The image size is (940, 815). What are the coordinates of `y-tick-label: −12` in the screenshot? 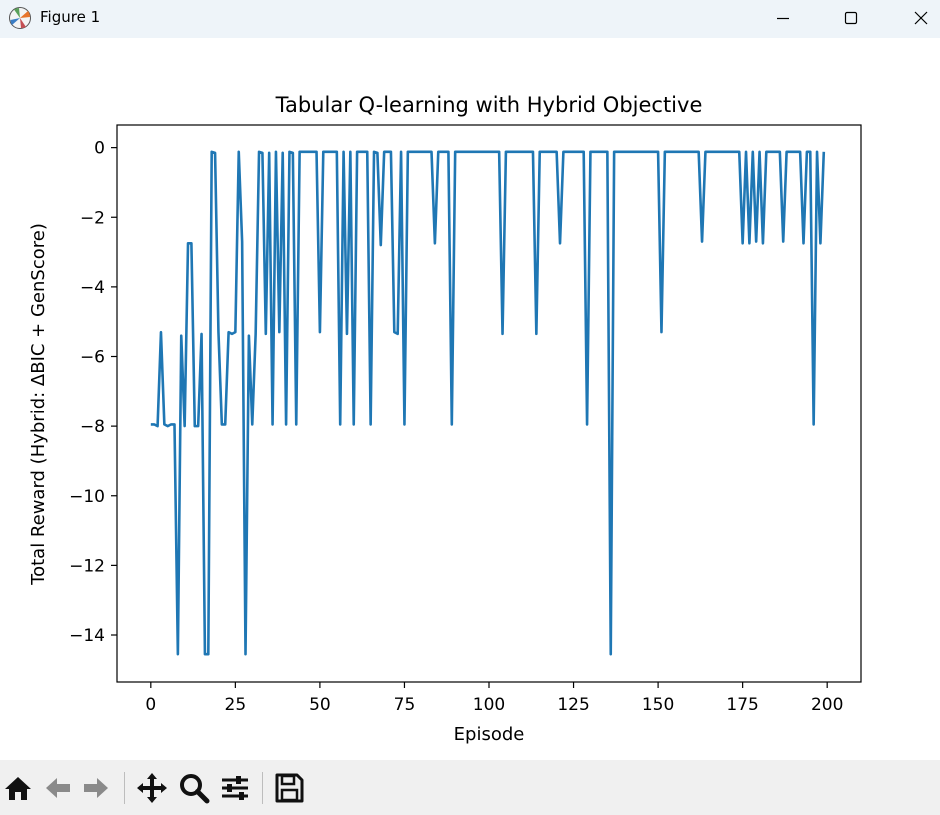 It's located at (87, 566).